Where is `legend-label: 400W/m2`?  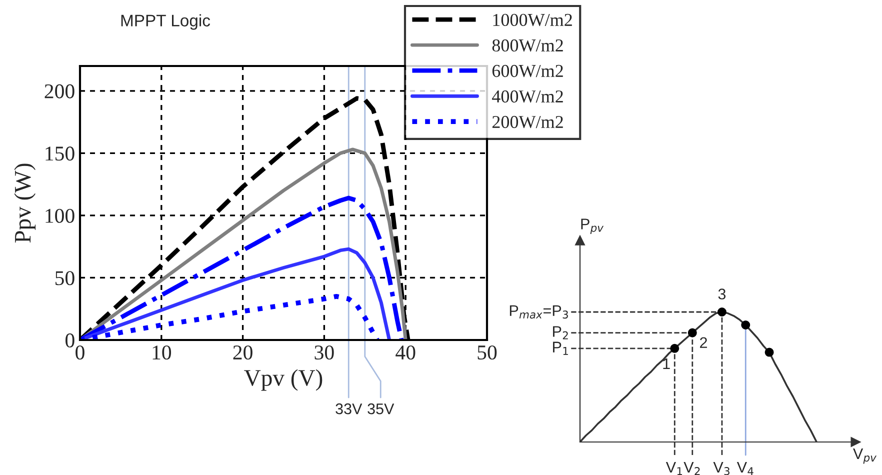 legend-label: 400W/m2 is located at coordinates (527, 96).